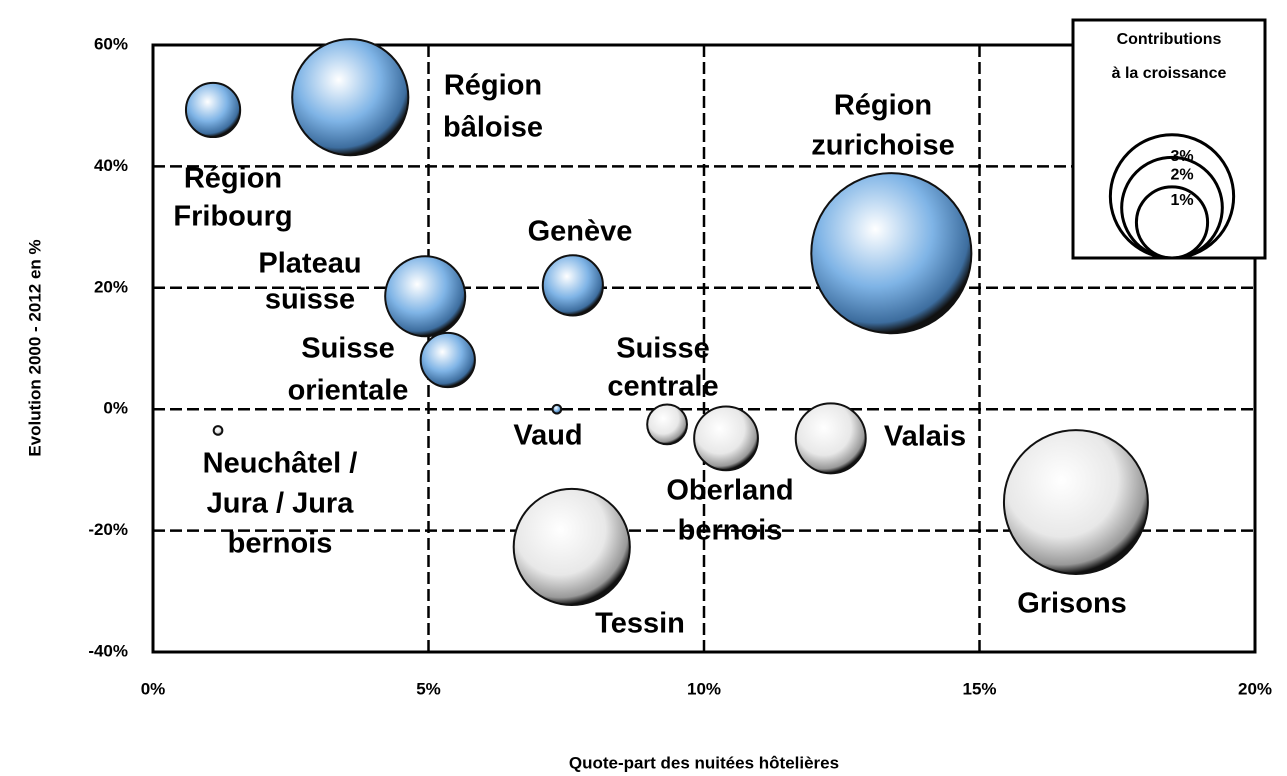 The height and width of the screenshot is (776, 1287). I want to click on size-legend-label: 2%, so click(1181, 175).